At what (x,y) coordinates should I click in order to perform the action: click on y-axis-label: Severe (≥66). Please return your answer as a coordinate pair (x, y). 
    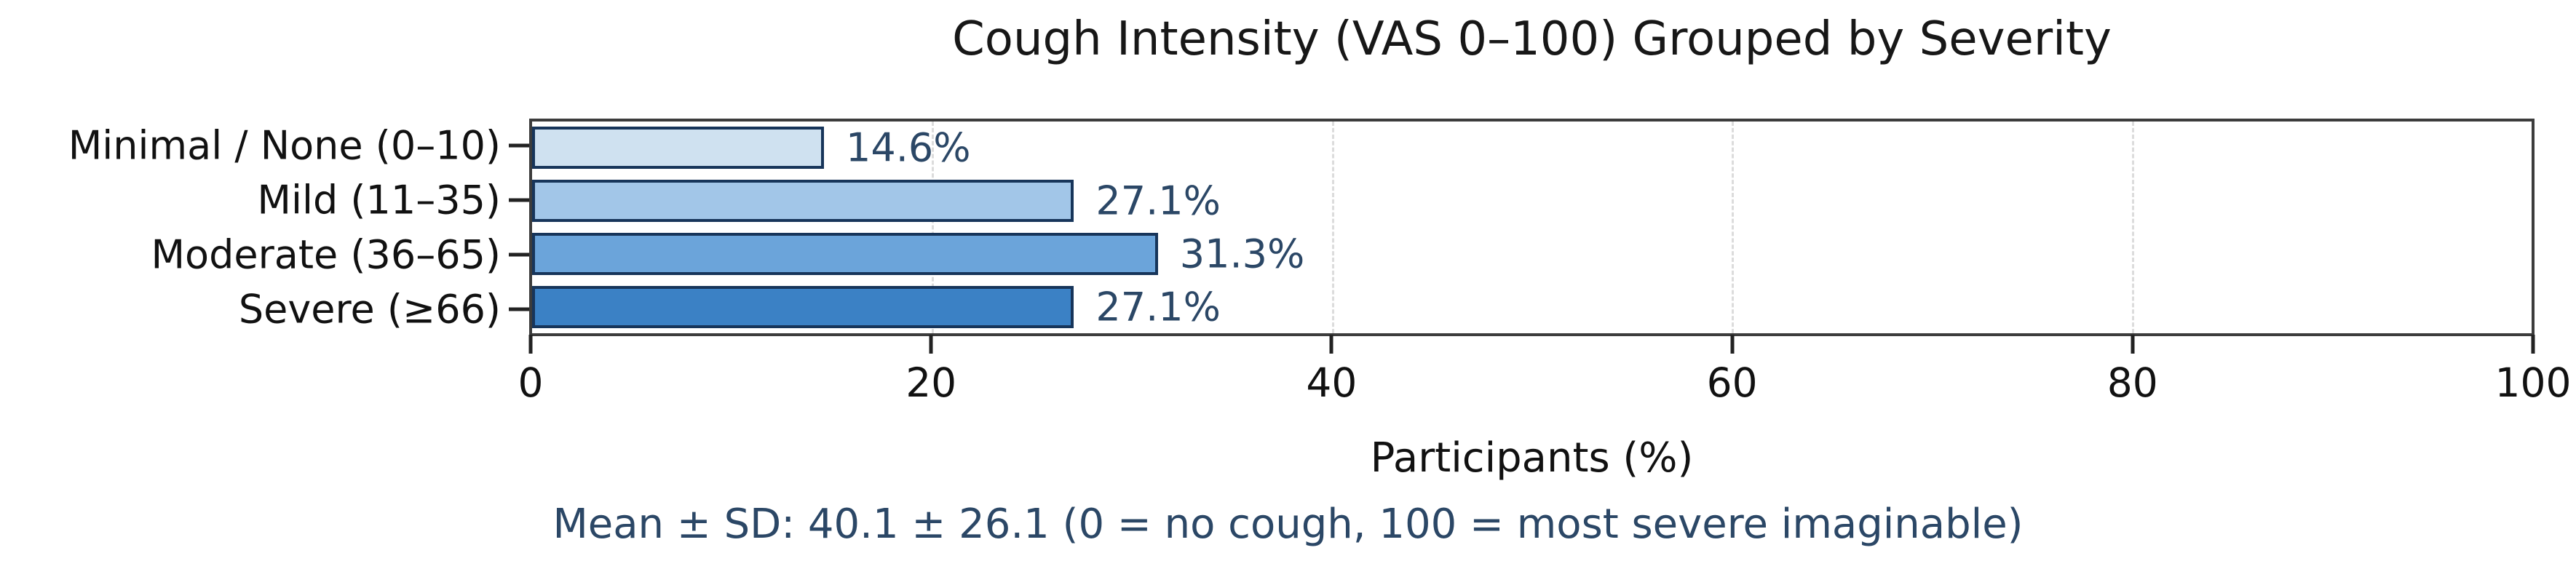
    Looking at the image, I should click on (369, 309).